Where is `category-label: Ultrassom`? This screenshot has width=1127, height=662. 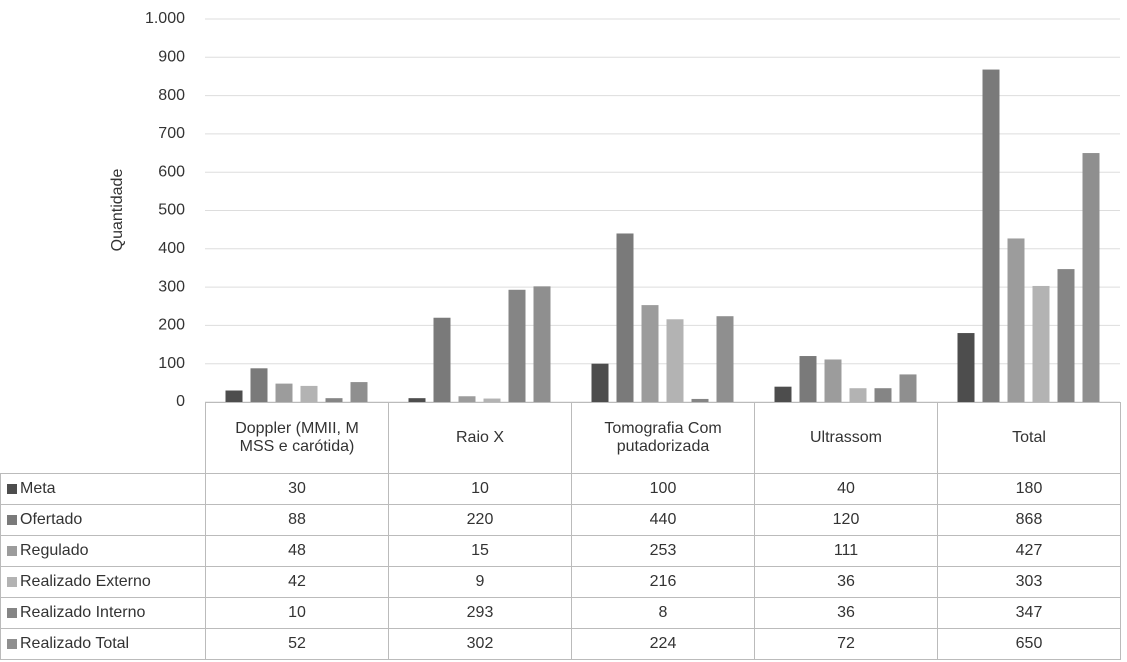 category-label: Ultrassom is located at coordinates (846, 438).